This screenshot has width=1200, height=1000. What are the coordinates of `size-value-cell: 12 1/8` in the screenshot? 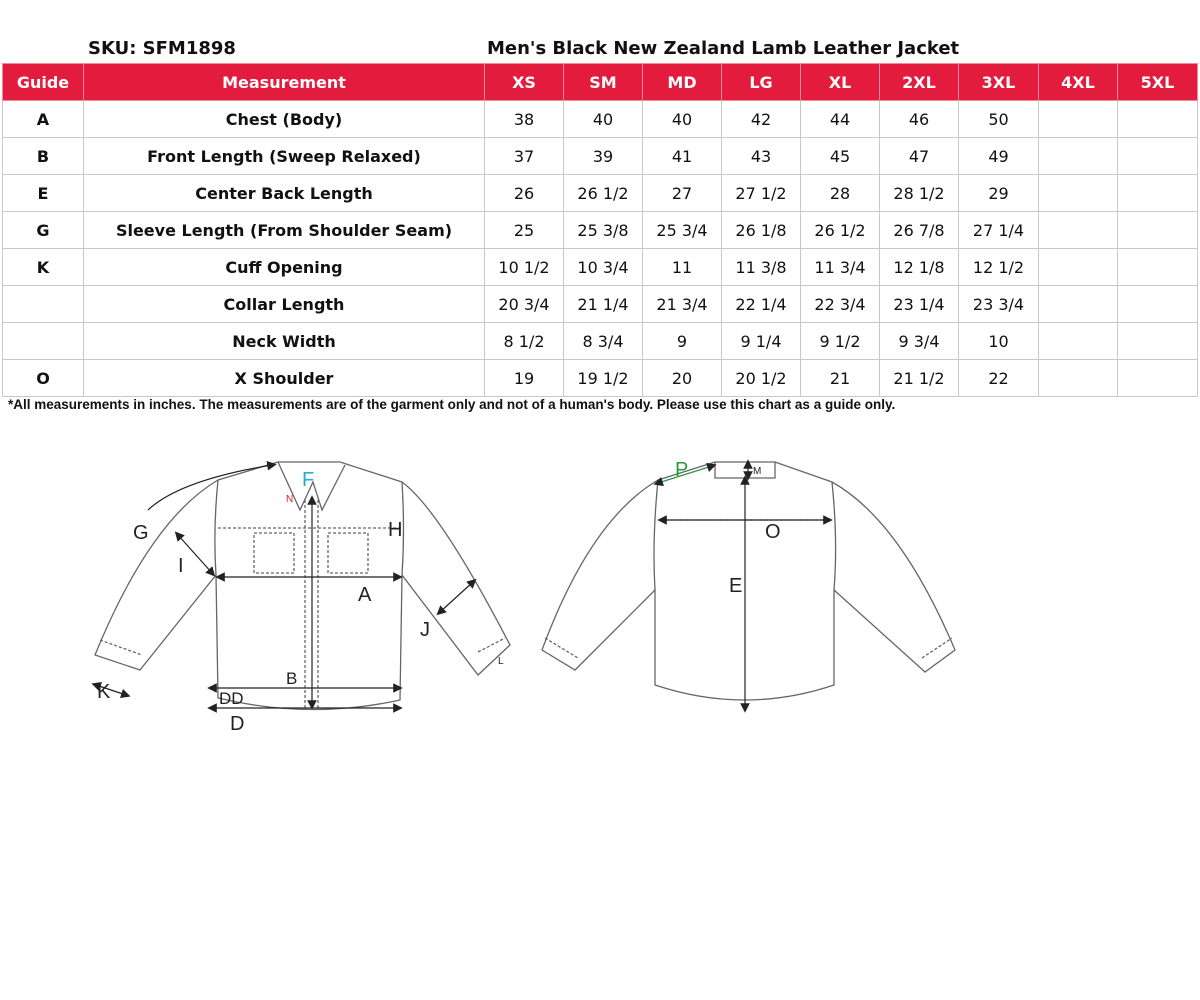 It's located at (919, 267).